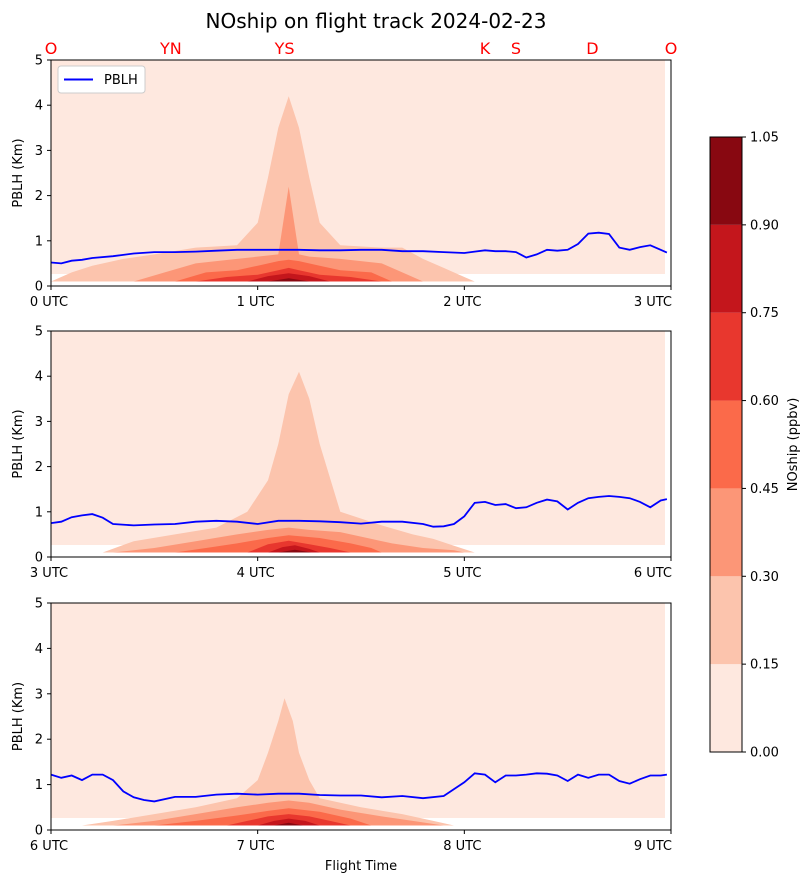 This screenshot has width=810, height=883. I want to click on colorbar-tick-label: 0.00, so click(764, 753).